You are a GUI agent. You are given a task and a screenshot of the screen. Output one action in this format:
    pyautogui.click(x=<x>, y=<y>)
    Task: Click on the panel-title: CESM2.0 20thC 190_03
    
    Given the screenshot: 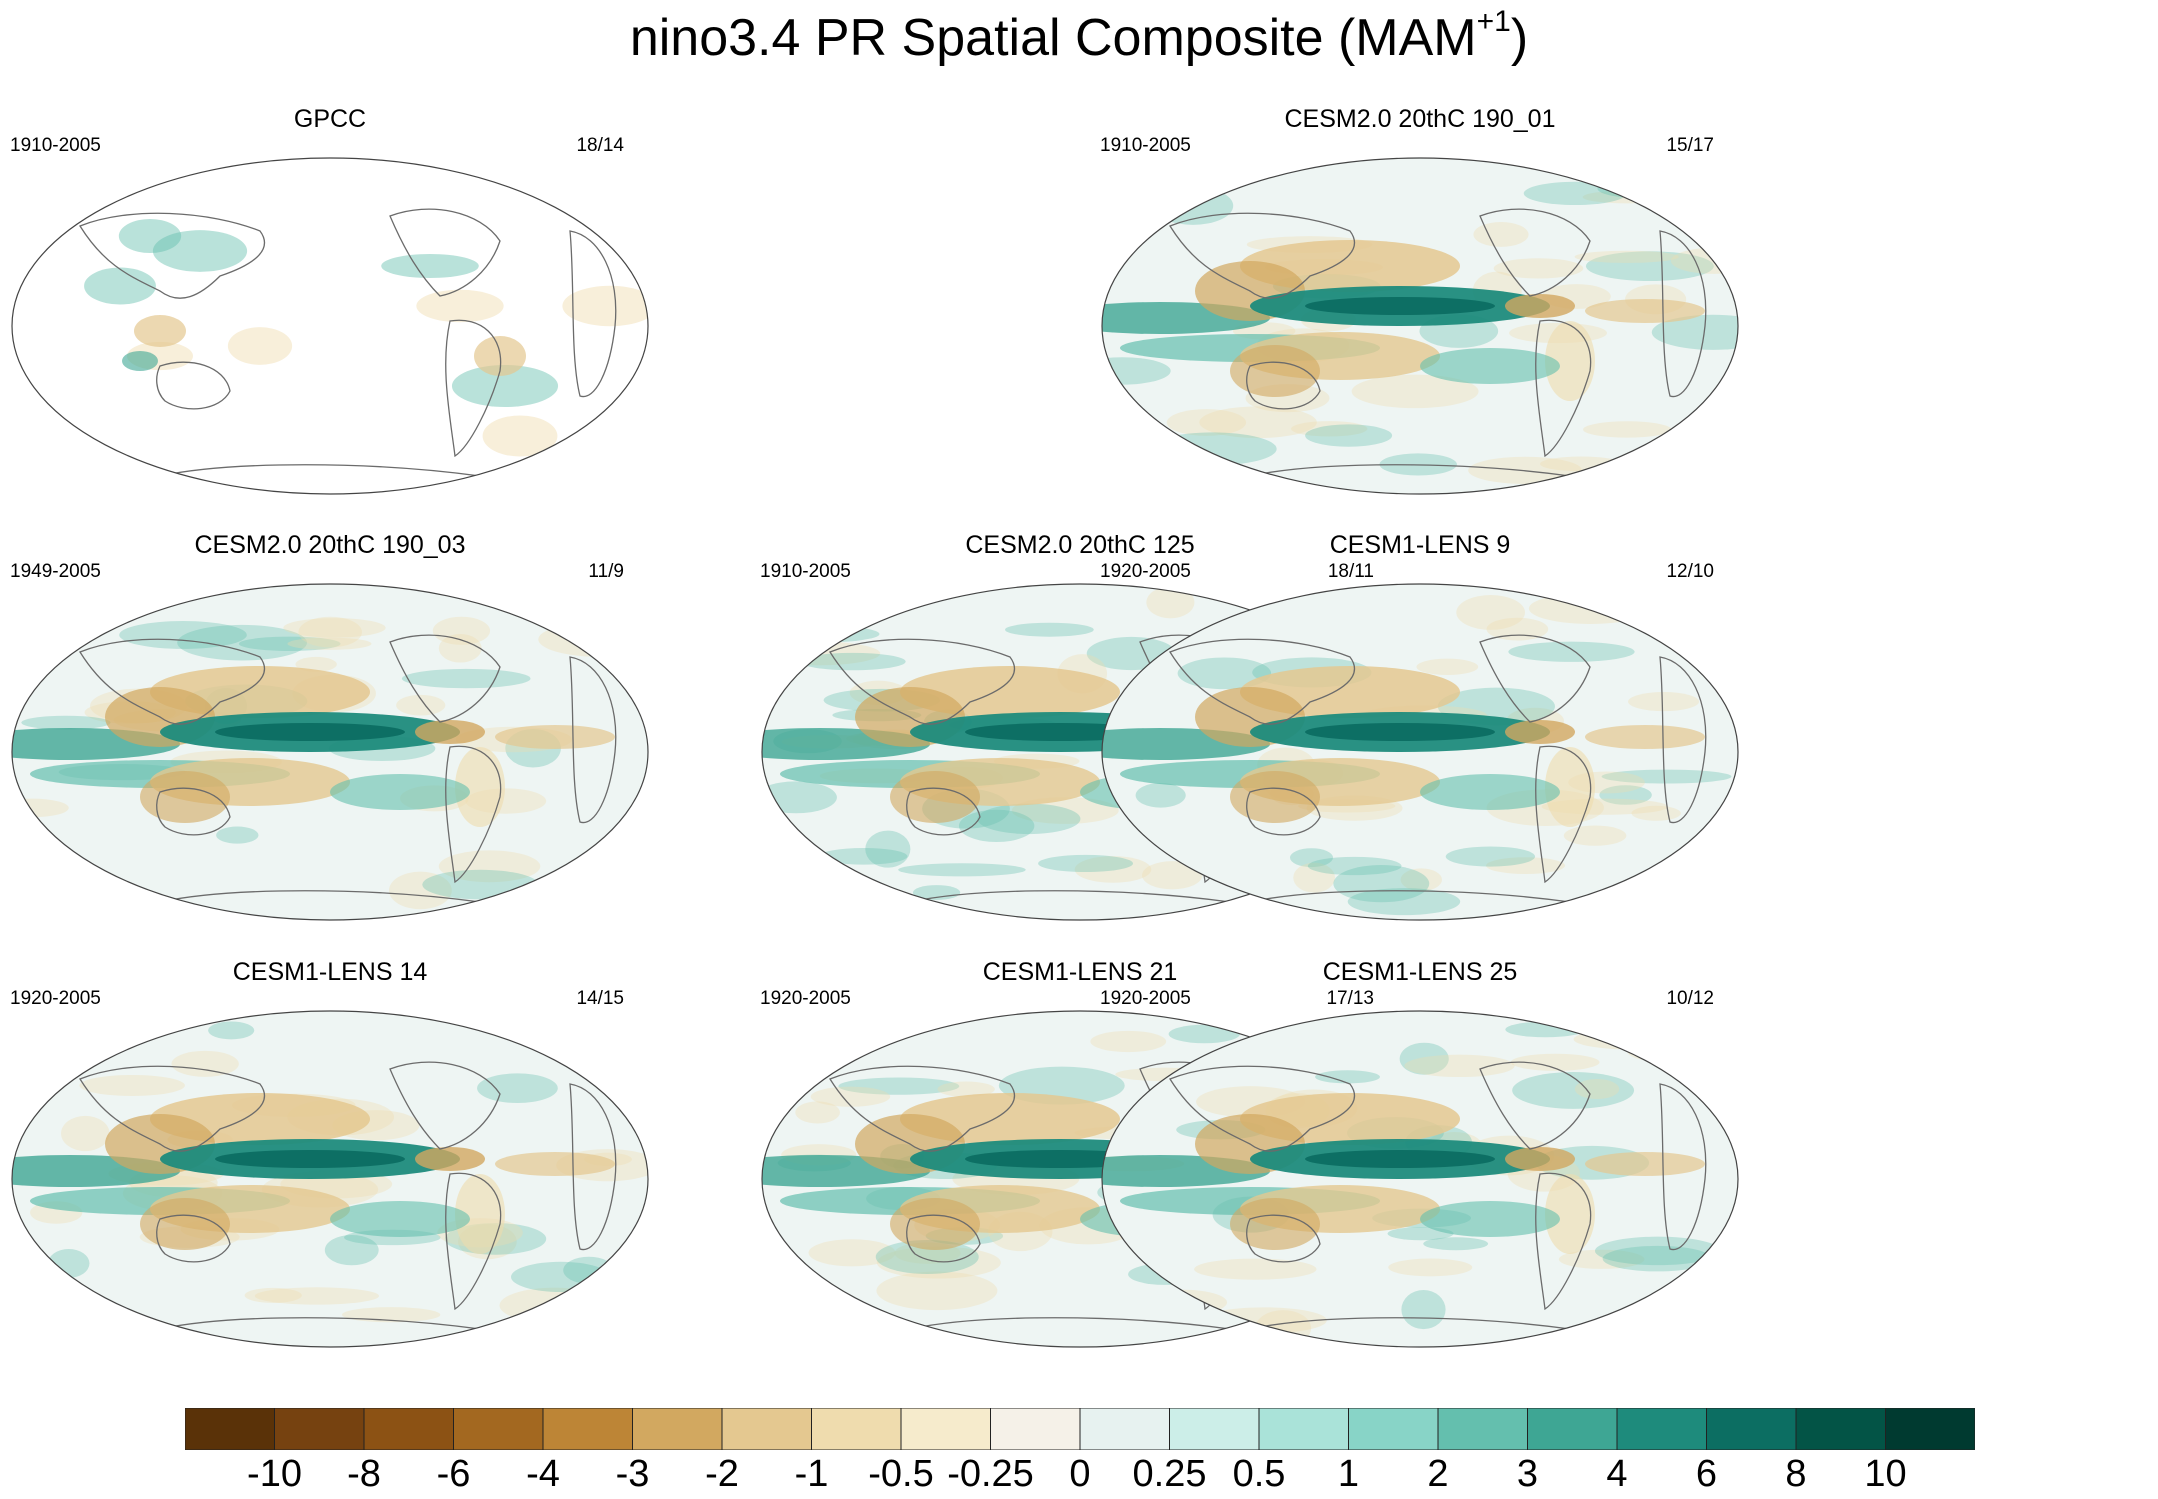 What is the action you would take?
    pyautogui.click(x=330, y=545)
    